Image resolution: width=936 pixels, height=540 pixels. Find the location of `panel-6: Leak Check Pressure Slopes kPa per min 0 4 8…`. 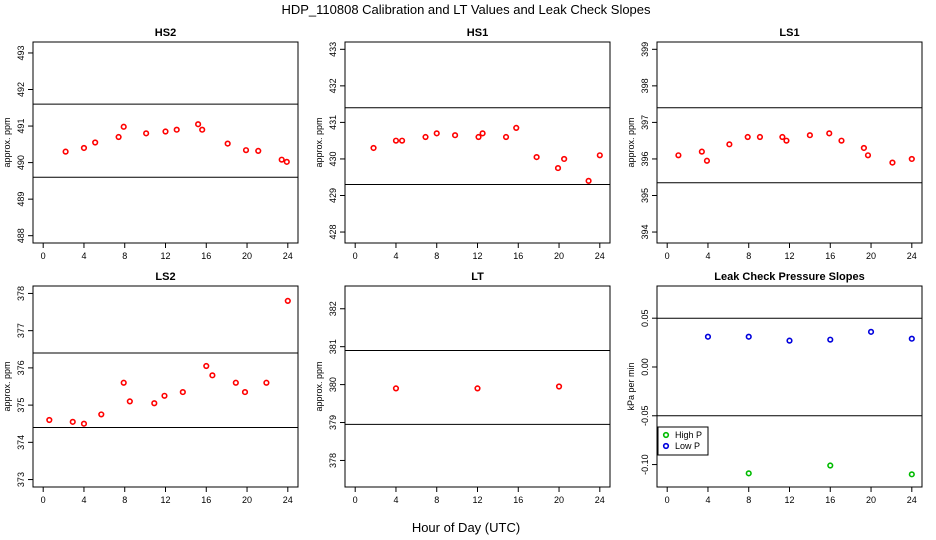

panel-6: Leak Check Pressure Slopes kPa per min 0 4 8… is located at coordinates (774, 388).